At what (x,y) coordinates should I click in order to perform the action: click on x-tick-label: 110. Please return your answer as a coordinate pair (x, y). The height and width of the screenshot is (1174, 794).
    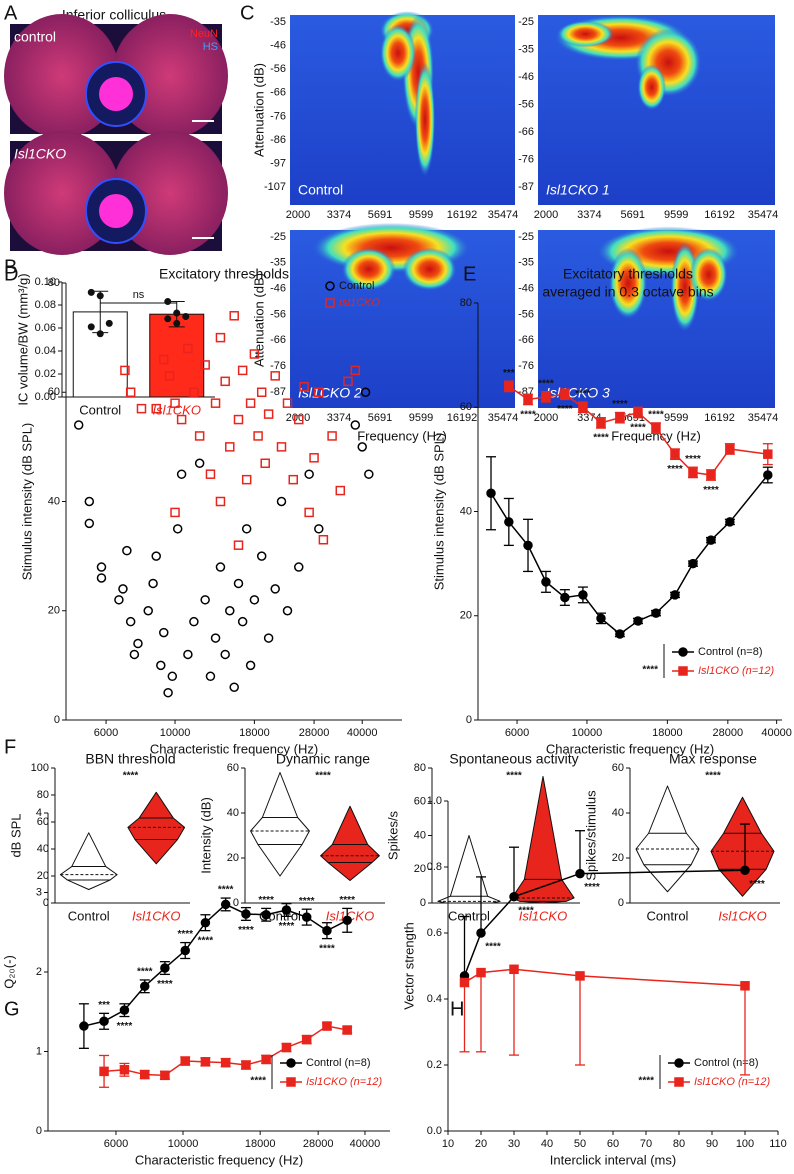
    Looking at the image, I should click on (778, 1144).